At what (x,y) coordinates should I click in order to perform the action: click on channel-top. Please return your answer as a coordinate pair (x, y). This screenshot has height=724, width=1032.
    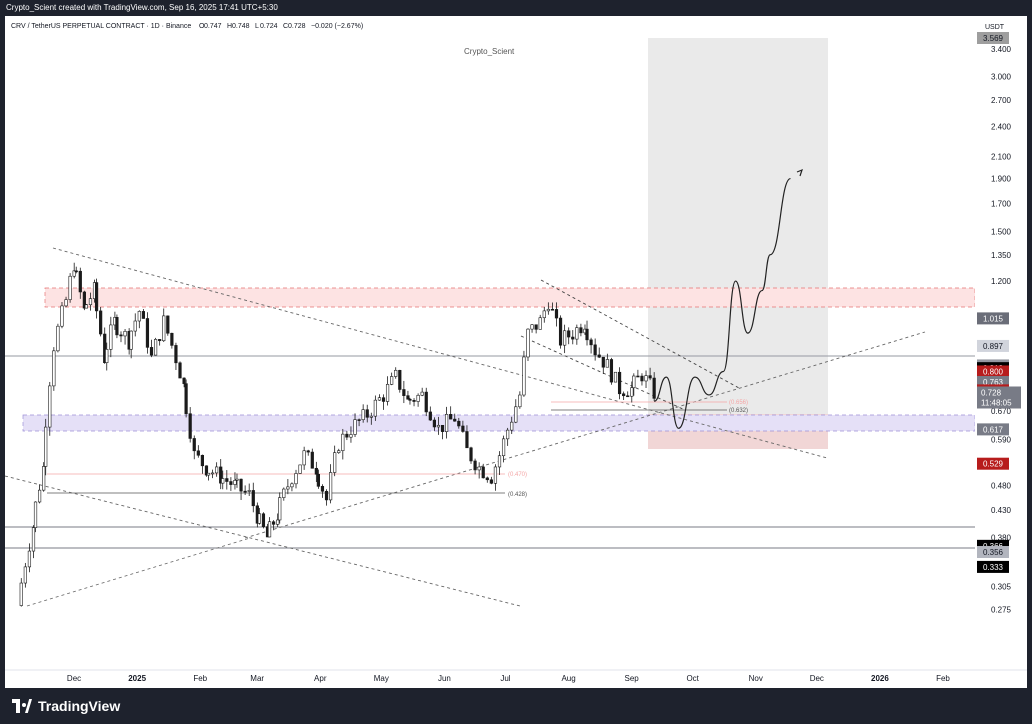
    Looking at the image, I should click on (640, 334).